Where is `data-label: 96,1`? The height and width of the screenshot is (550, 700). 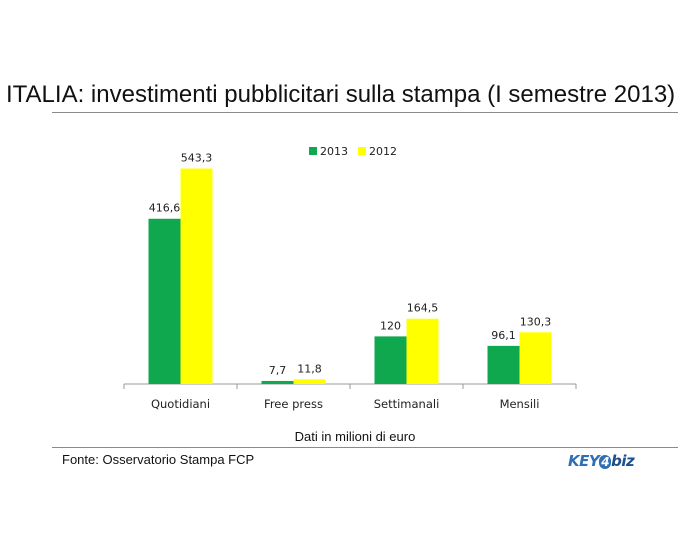
data-label: 96,1 is located at coordinates (503, 335).